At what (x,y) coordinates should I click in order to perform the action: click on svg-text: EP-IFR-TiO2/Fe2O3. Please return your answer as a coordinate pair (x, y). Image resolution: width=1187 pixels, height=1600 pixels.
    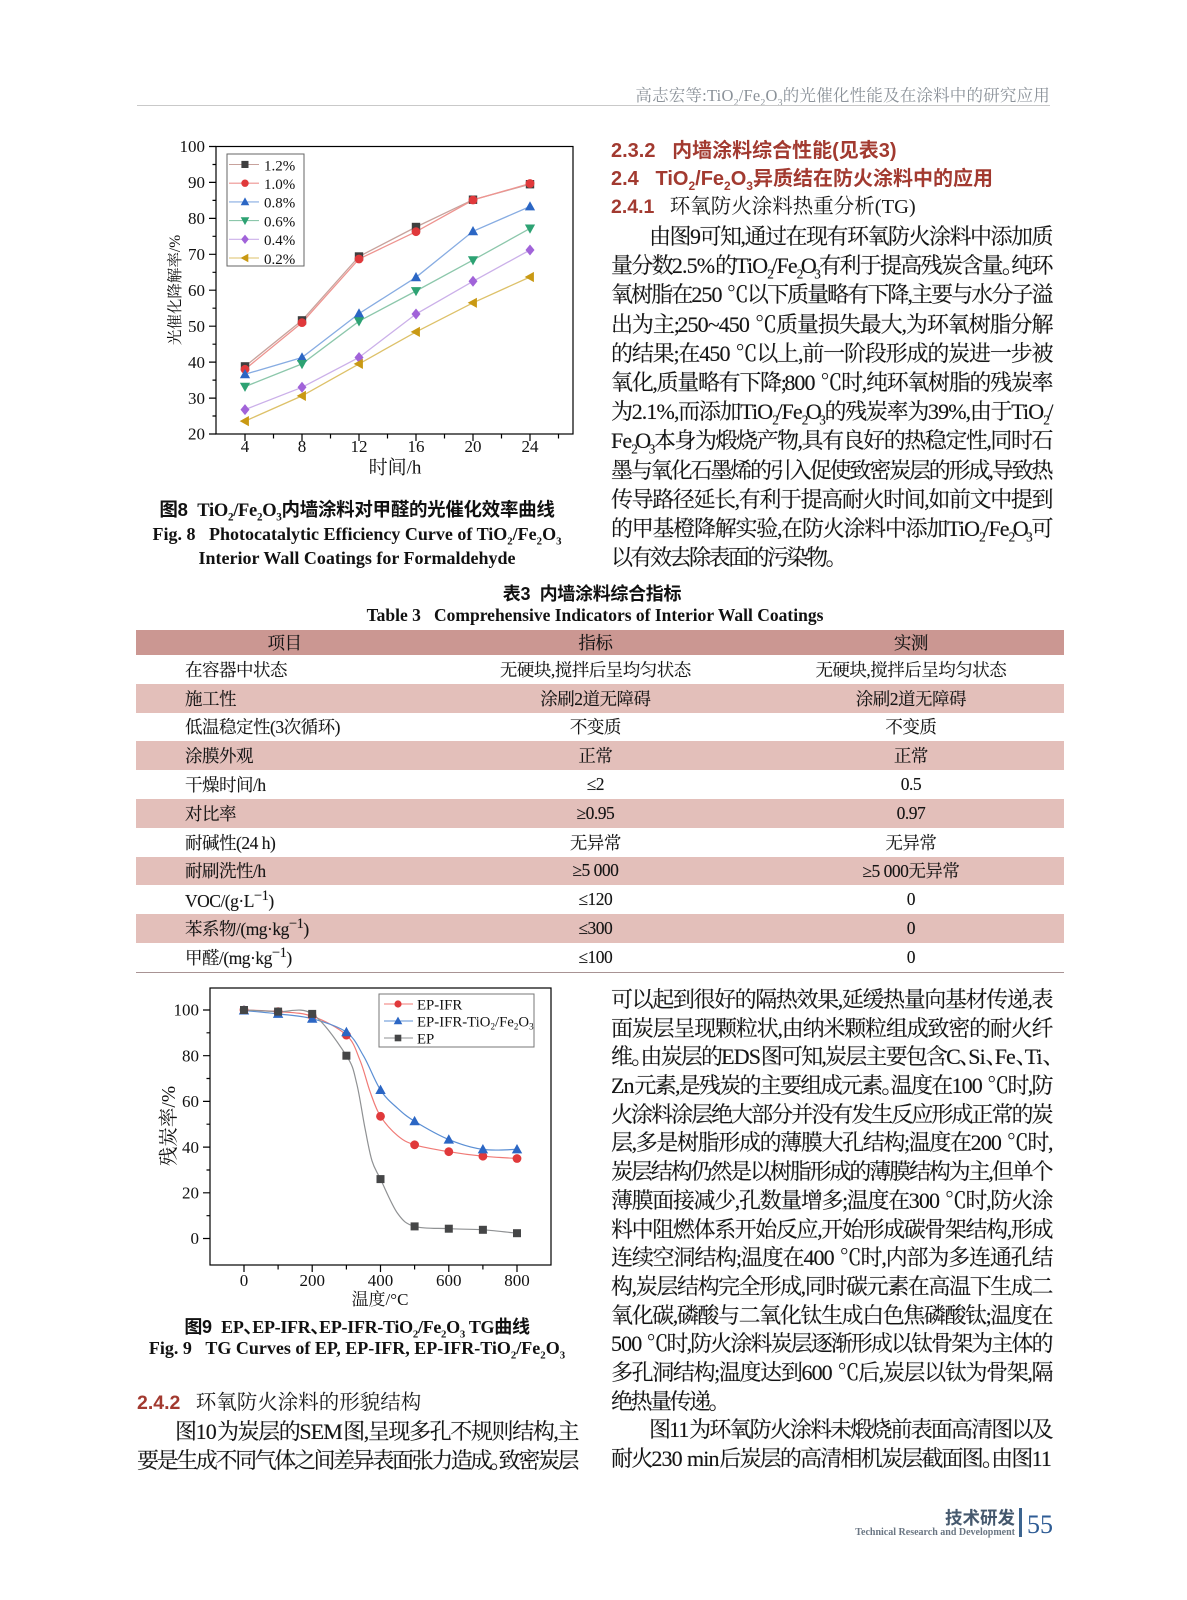
    Looking at the image, I should click on (475, 1023).